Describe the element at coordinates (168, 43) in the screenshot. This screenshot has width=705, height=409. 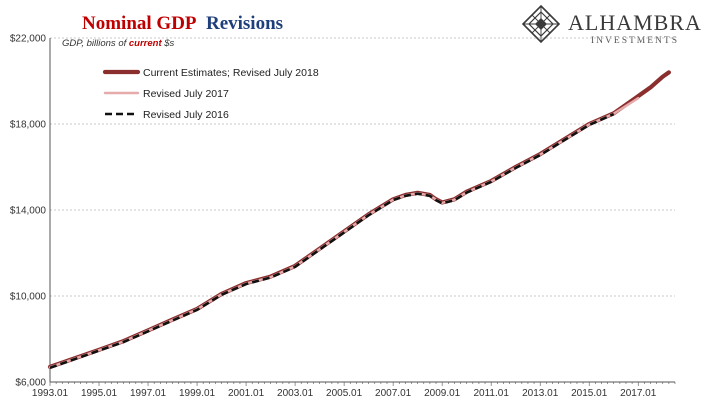
I see `subtitle-suffix: $s` at that location.